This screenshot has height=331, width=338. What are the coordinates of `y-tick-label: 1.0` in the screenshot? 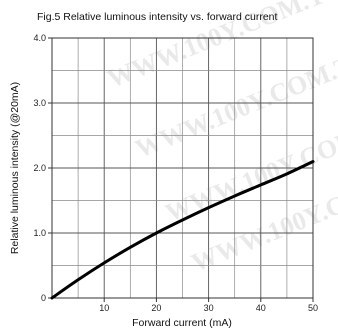 It's located at (39, 233).